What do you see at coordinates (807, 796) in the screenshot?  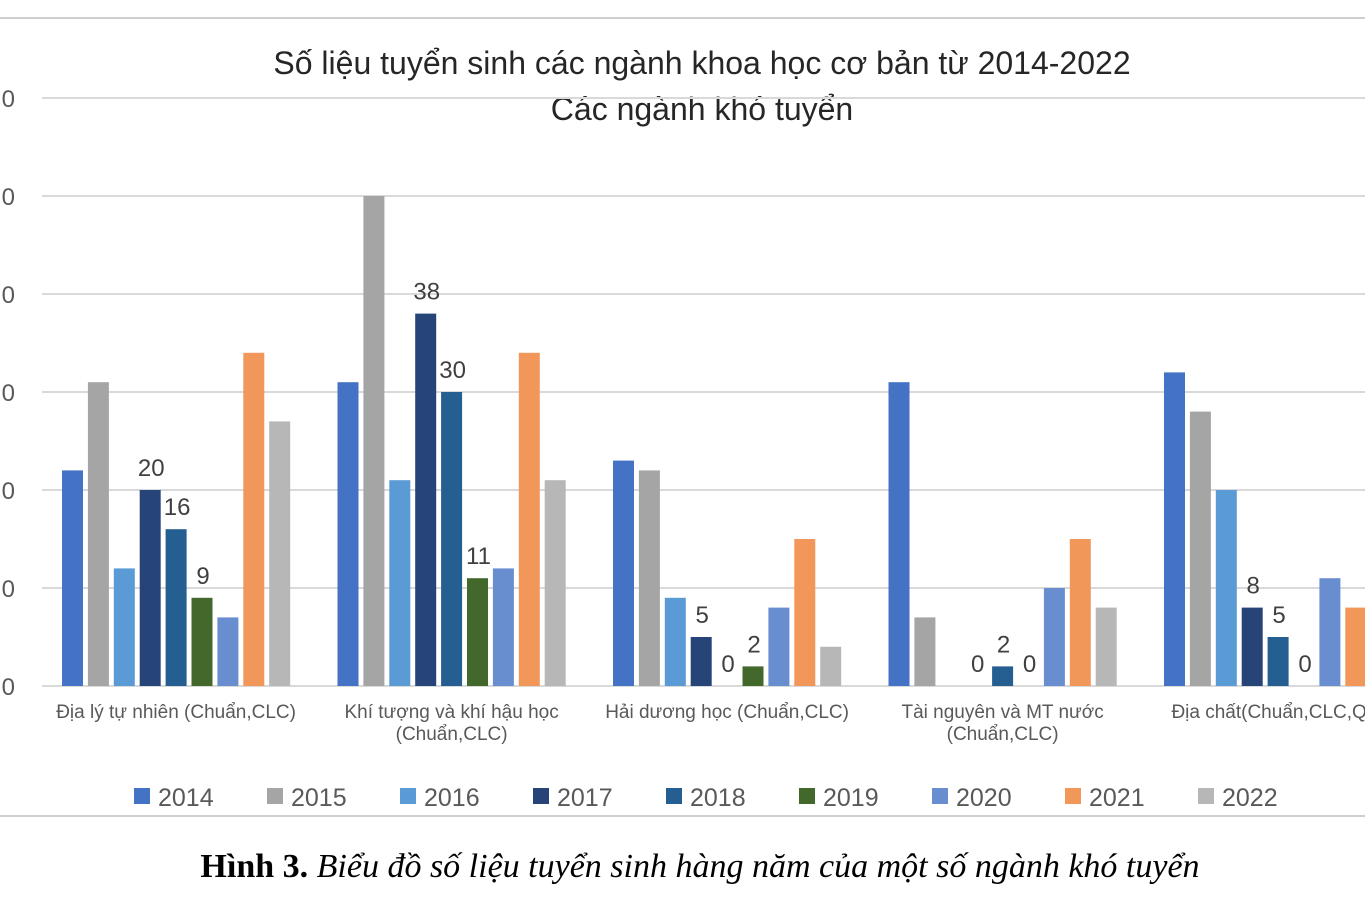 I see `legend-swatch-2019` at bounding box center [807, 796].